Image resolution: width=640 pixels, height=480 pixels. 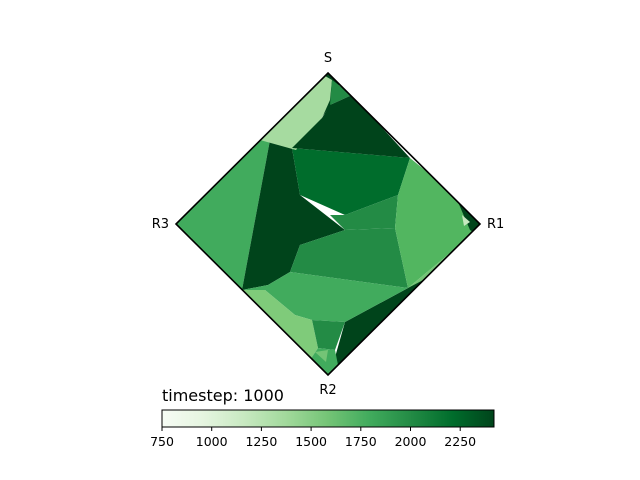 What do you see at coordinates (327, 390) in the screenshot?
I see `vertex-label-bottom: R2` at bounding box center [327, 390].